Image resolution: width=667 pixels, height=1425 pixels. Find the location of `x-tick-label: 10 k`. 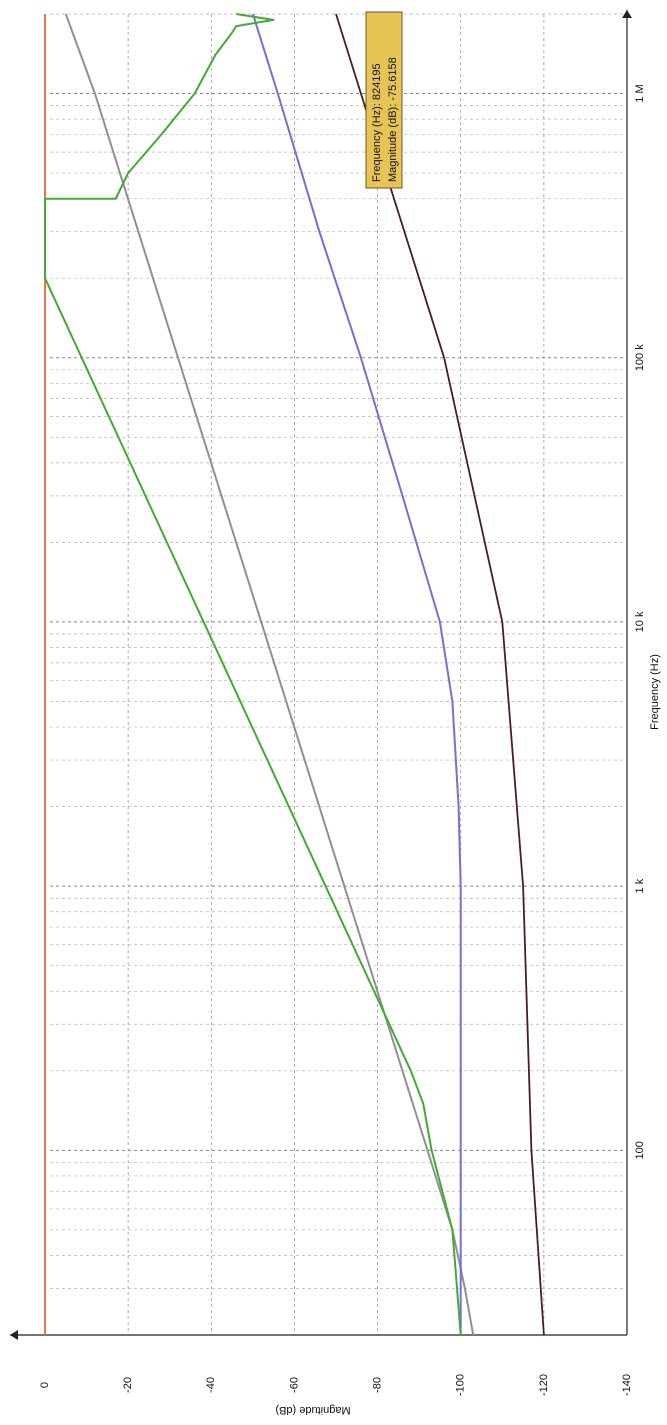

x-tick-label: 10 k is located at coordinates (640, 621).